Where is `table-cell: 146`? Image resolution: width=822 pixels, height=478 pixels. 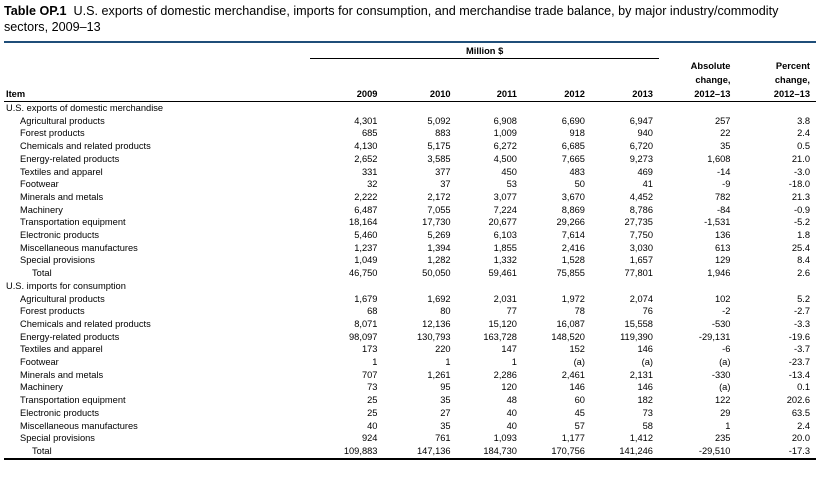 table-cell: 146 is located at coordinates (577, 387).